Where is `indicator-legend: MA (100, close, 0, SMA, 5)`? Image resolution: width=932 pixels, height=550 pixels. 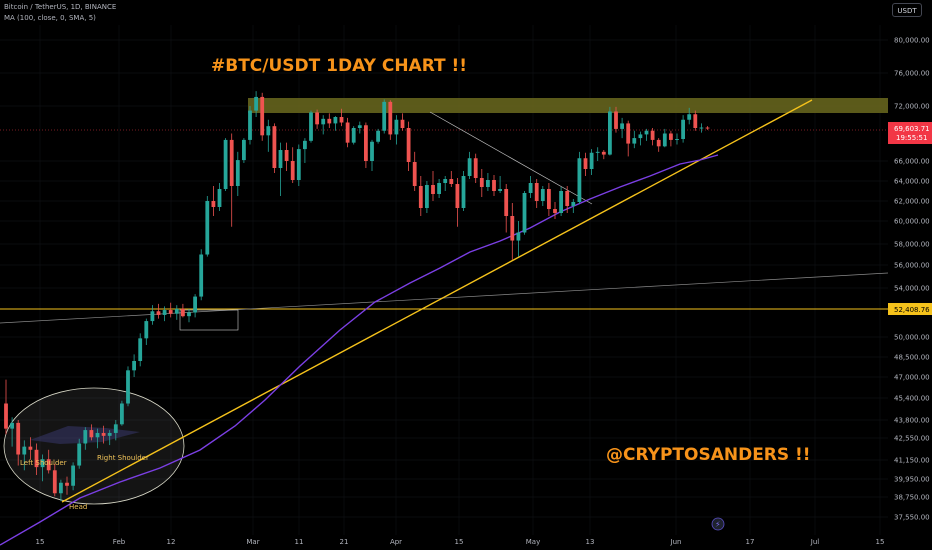
indicator-legend: MA (100, close, 0, SMA, 5) is located at coordinates (50, 18).